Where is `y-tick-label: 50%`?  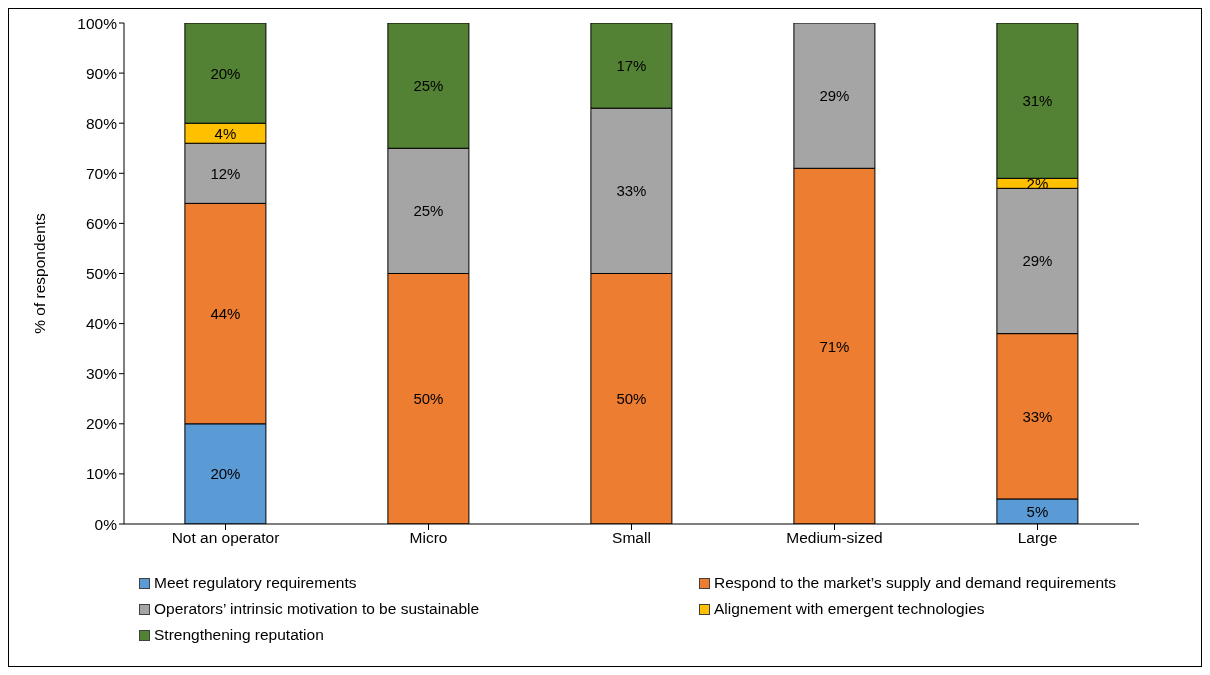
y-tick-label: 50% is located at coordinates (101, 273).